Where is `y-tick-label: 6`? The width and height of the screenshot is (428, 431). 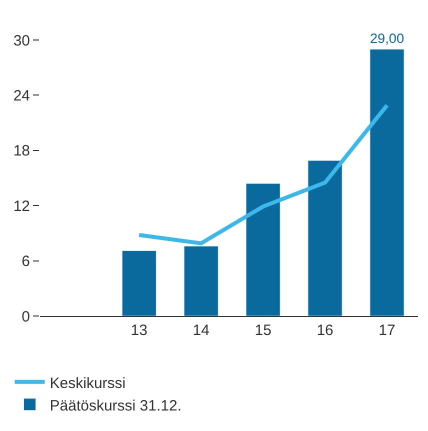 y-tick-label: 6 is located at coordinates (26, 261).